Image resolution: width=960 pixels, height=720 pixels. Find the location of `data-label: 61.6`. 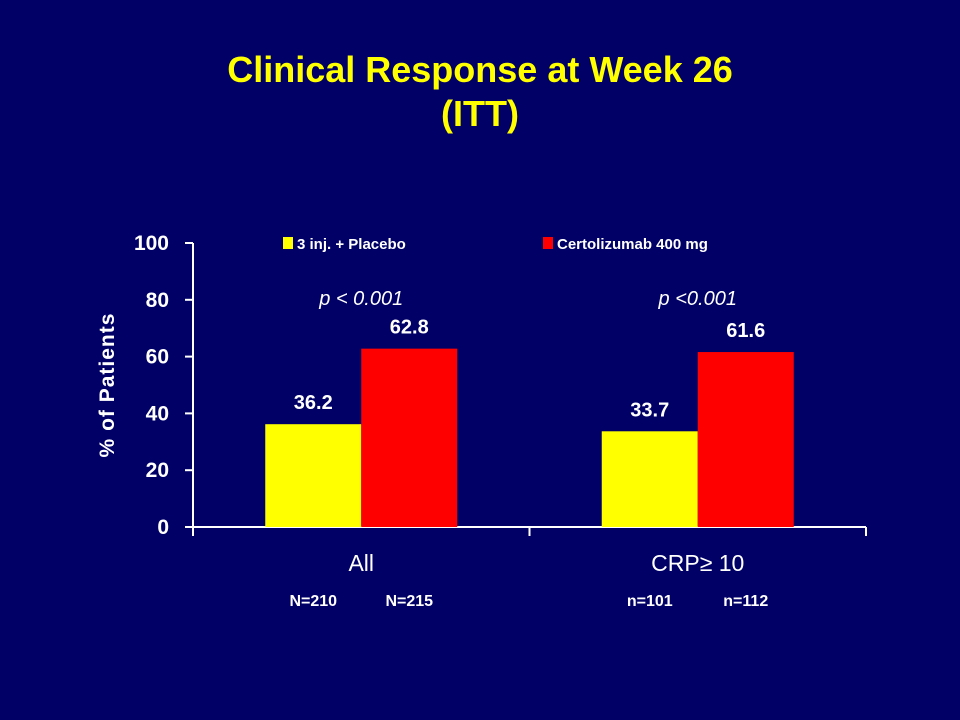

data-label: 61.6 is located at coordinates (745, 331).